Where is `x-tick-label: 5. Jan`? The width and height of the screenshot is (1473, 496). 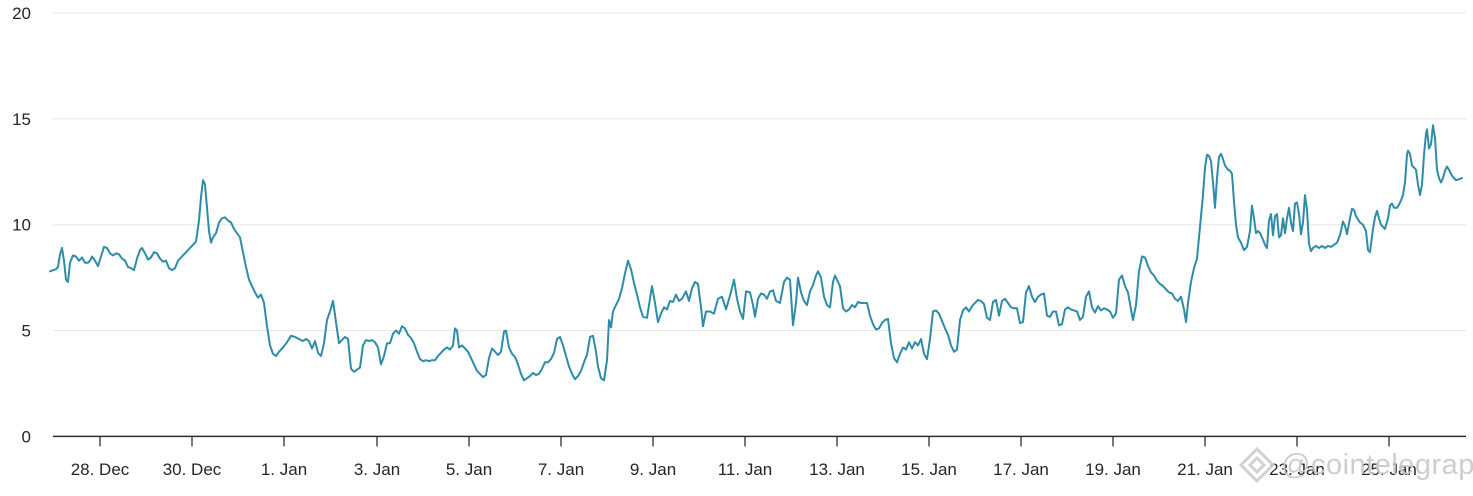 x-tick-label: 5. Jan is located at coordinates (469, 469).